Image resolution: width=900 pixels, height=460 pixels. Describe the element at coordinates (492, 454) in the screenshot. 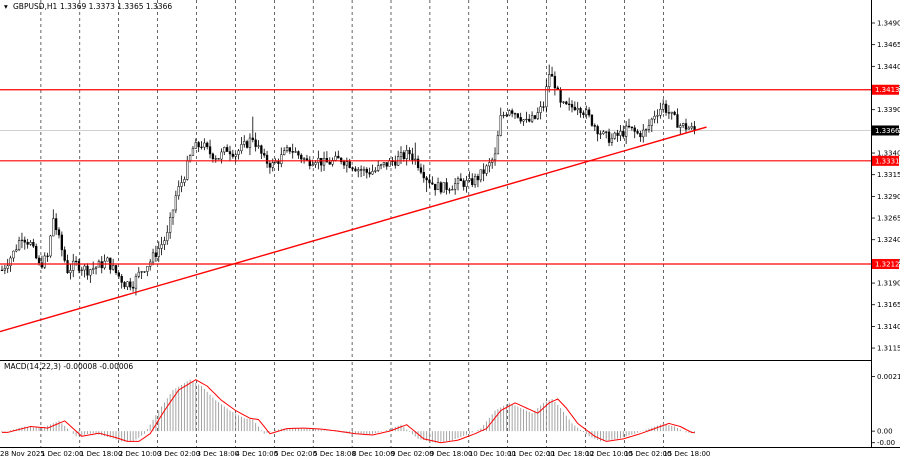

I see `time-tick-label: 10 Dec 10:00` at that location.